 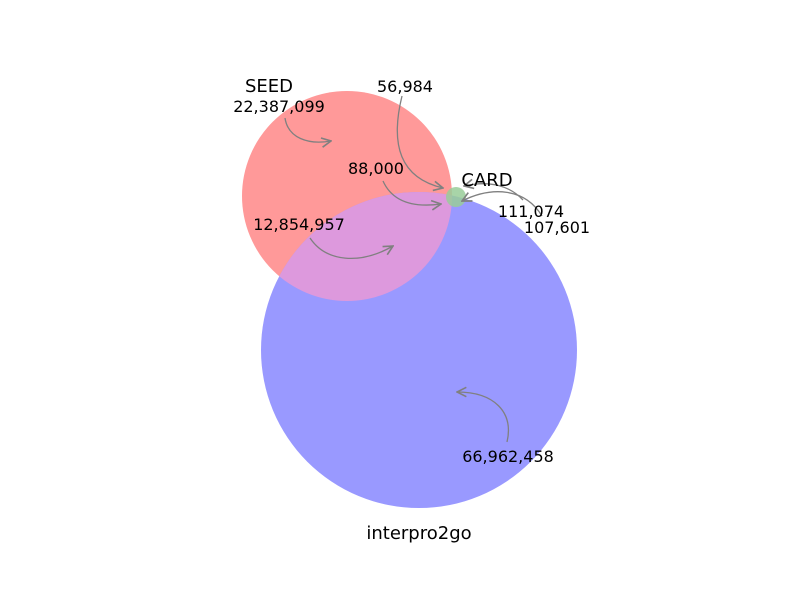 What do you see at coordinates (486, 180) in the screenshot?
I see `card-set-label: CARD` at bounding box center [486, 180].